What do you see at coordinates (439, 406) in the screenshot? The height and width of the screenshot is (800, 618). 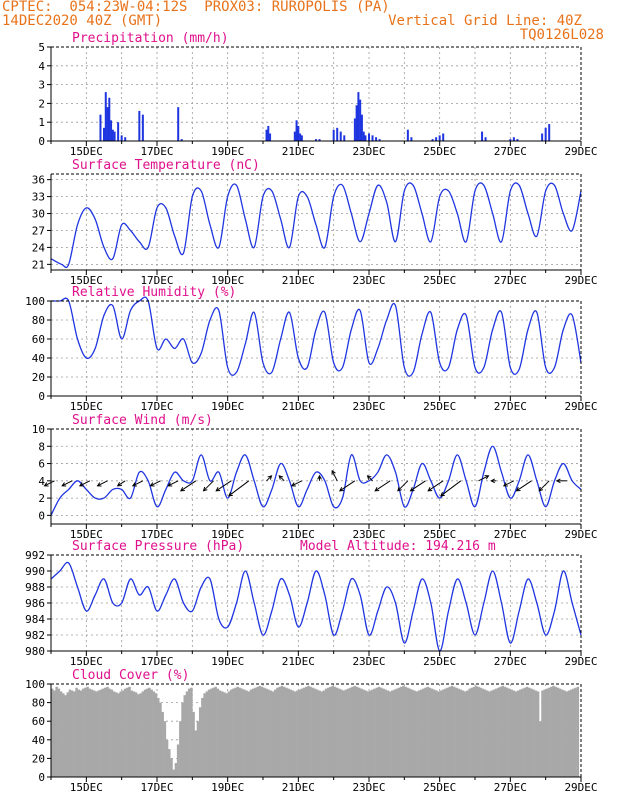 I see `rh-xtick-label: 25DEC` at bounding box center [439, 406].